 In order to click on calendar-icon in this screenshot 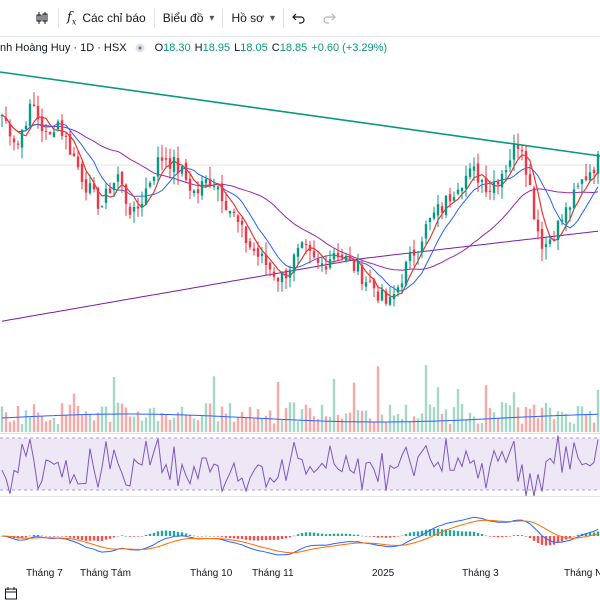, I will do `click(11, 593)`.